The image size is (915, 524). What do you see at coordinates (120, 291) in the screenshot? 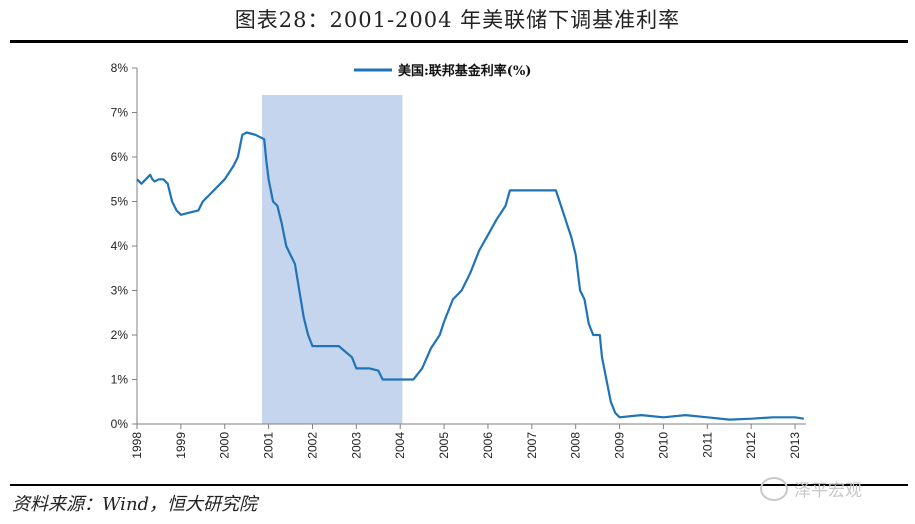
I see `y-tick-label: 3%` at bounding box center [120, 291].